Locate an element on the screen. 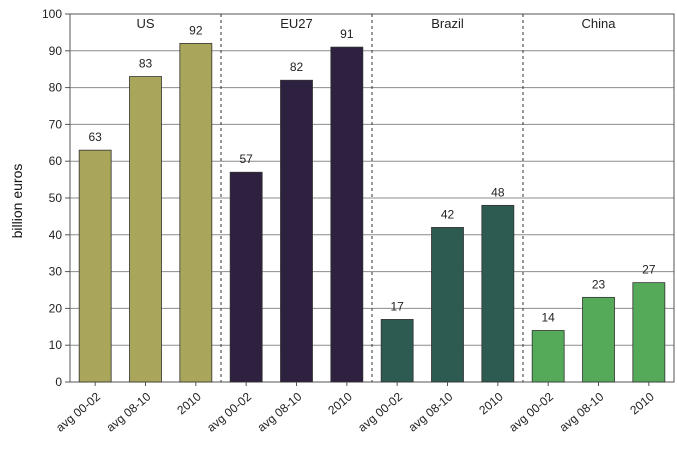  y-tick-label: 50 is located at coordinates (56, 198).